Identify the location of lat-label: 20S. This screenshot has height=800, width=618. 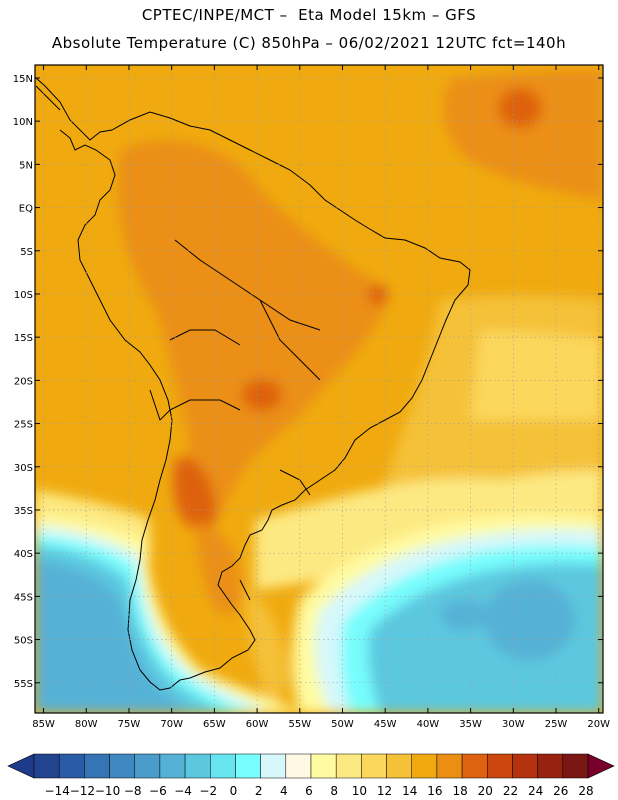
(23, 381).